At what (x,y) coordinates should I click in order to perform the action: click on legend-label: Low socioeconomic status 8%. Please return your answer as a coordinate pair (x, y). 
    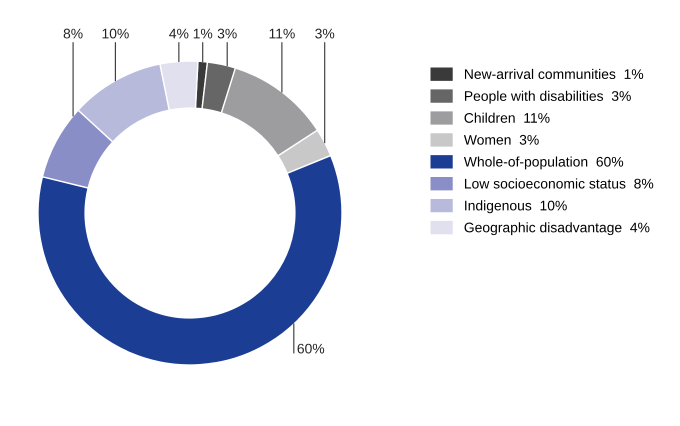
    Looking at the image, I should click on (559, 183).